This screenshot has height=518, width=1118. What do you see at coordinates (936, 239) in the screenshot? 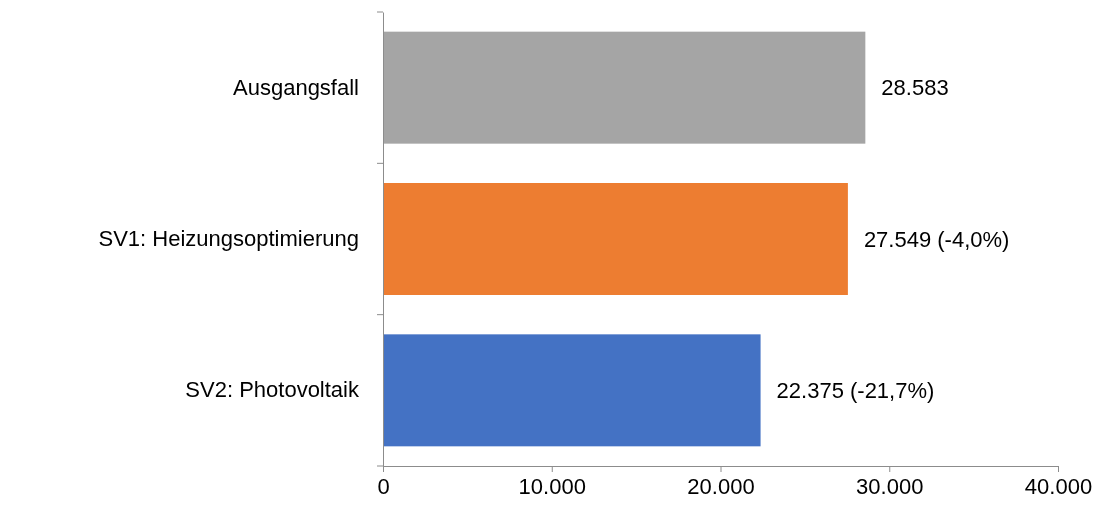
I see `data-label: 27.549 (-4,0%)` at bounding box center [936, 239].